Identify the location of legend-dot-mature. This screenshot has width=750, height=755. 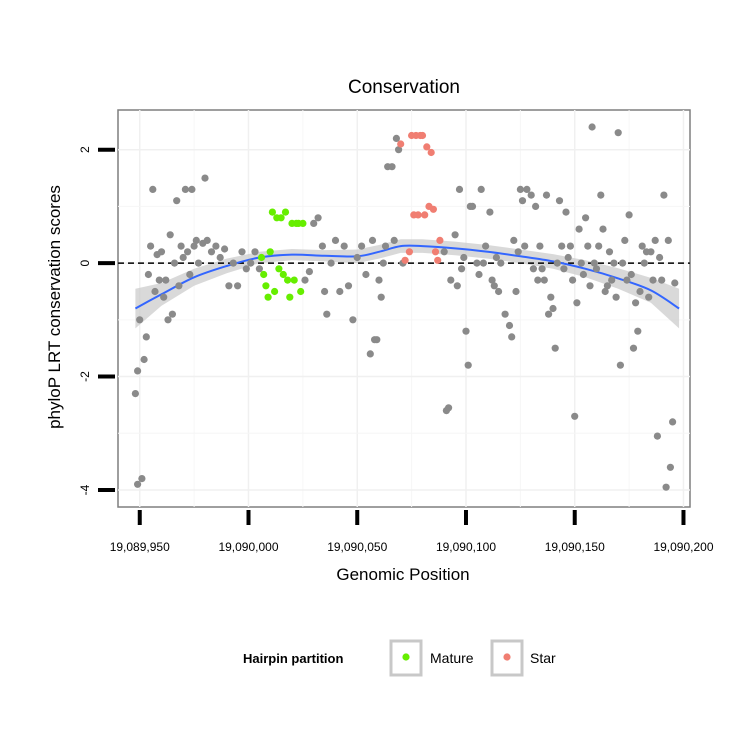
(406, 657).